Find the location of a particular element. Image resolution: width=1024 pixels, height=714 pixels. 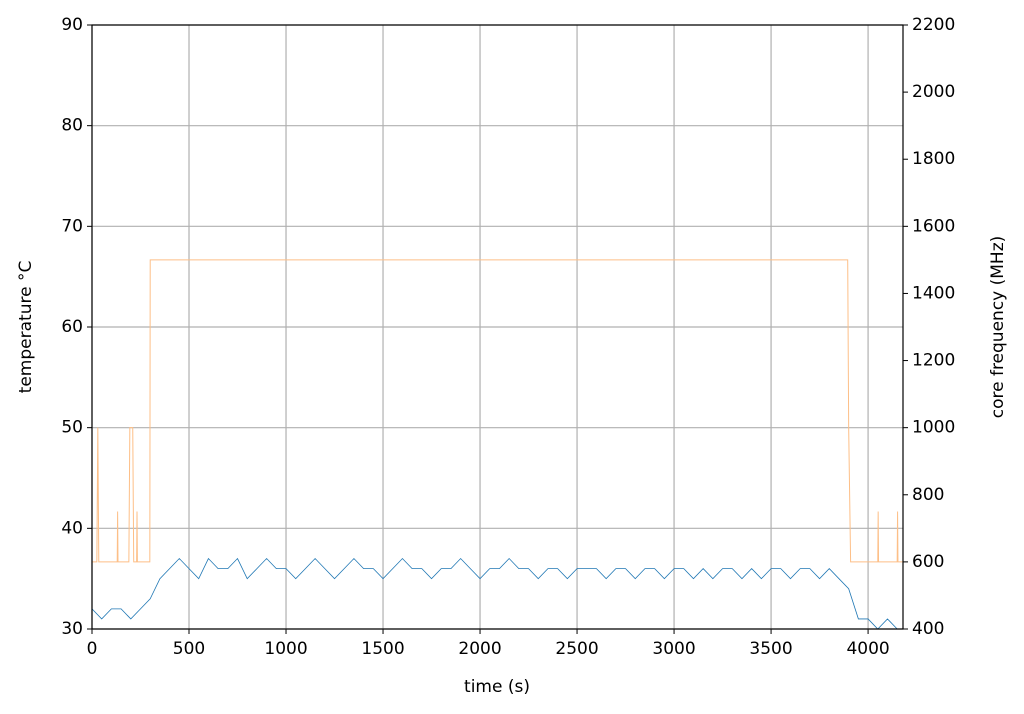

y-tick-label: 80 is located at coordinates (72, 126).